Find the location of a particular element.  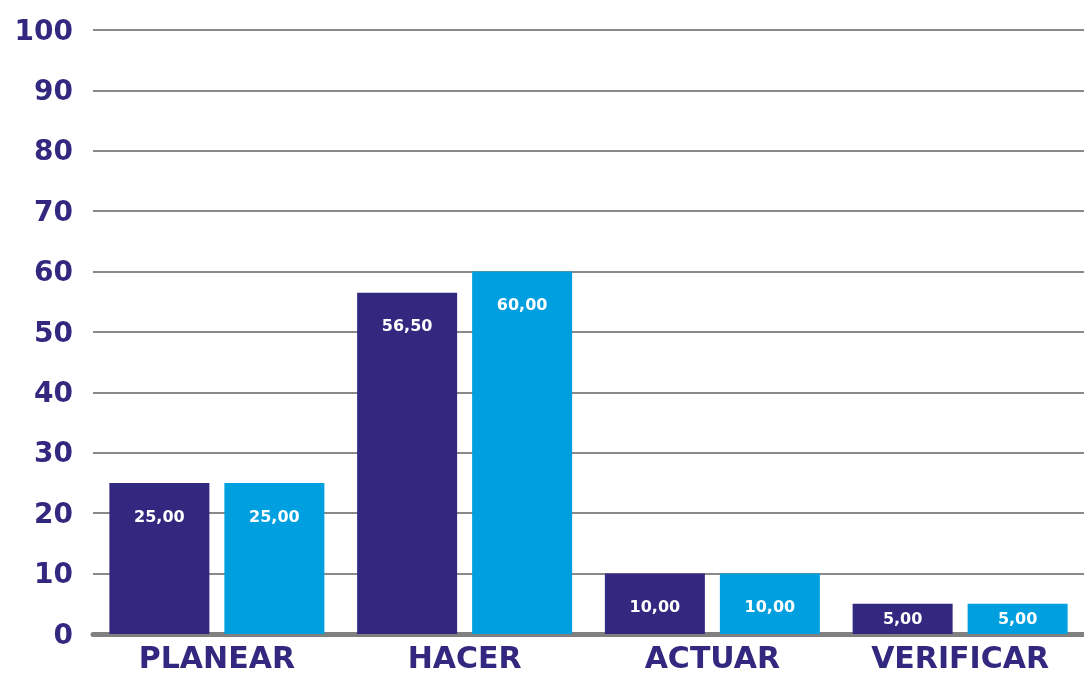

y-tick-label: 20 is located at coordinates (53, 513).